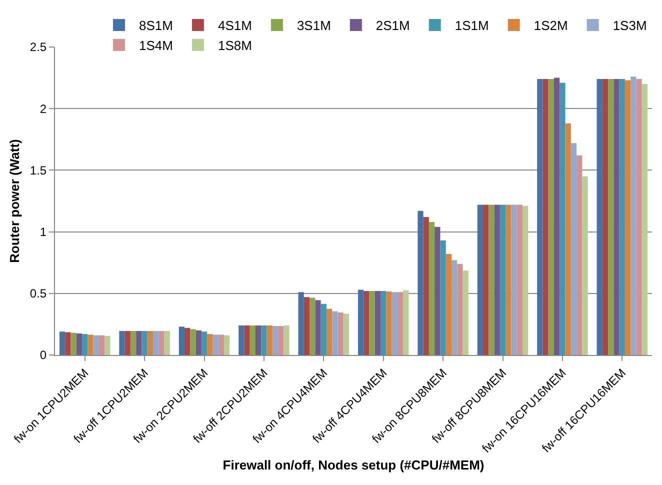 Image resolution: width=662 pixels, height=485 pixels. Describe the element at coordinates (43, 109) in the screenshot. I see `y-tick-label: 2` at that location.